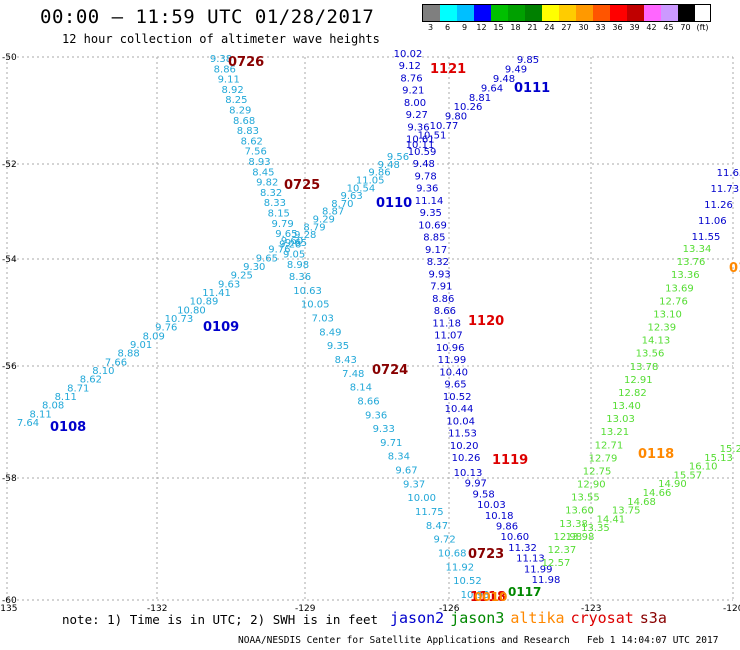  Describe the element at coordinates (475, 595) in the screenshot. I see `wave-height-value: 10.93` at that location.